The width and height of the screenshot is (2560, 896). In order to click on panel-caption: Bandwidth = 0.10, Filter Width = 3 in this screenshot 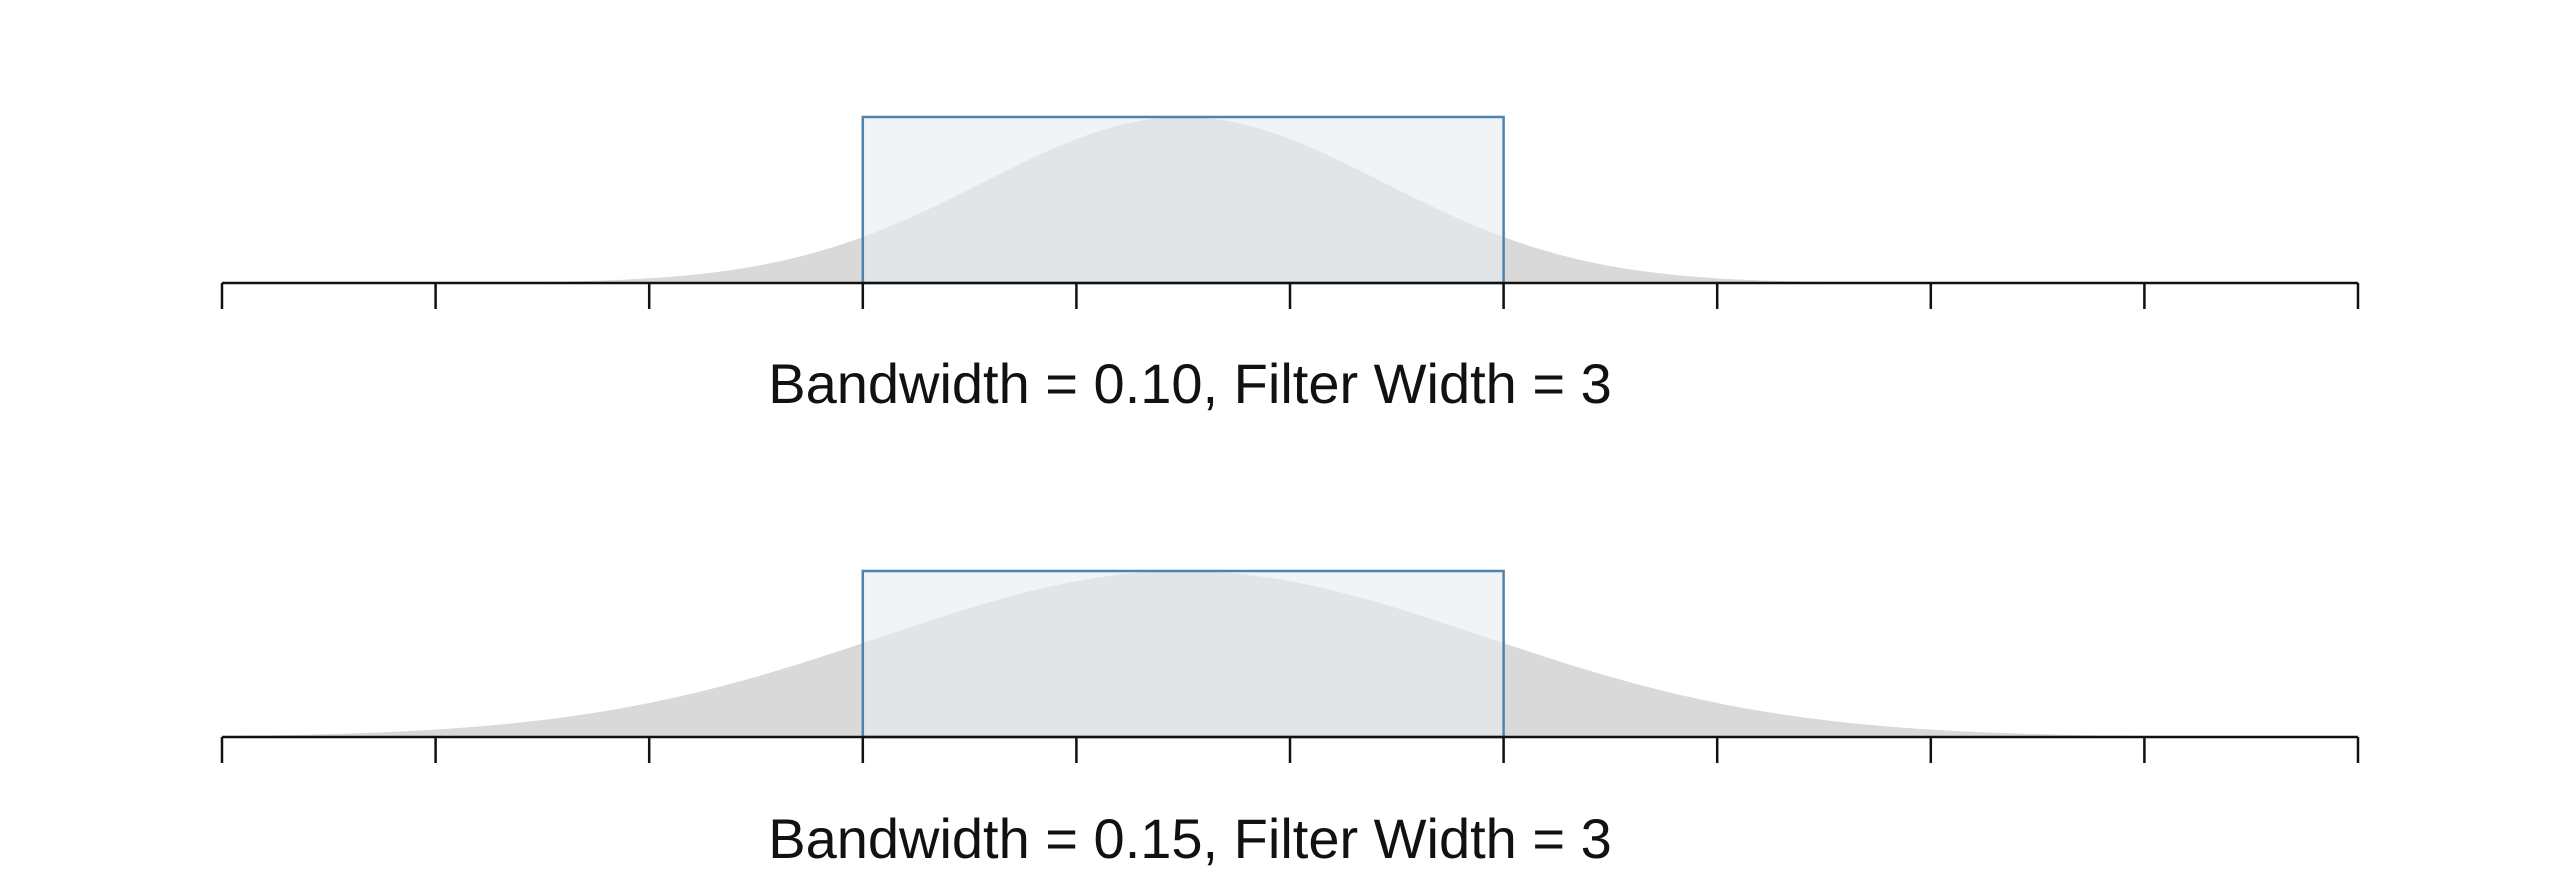, I will do `click(1190, 383)`.